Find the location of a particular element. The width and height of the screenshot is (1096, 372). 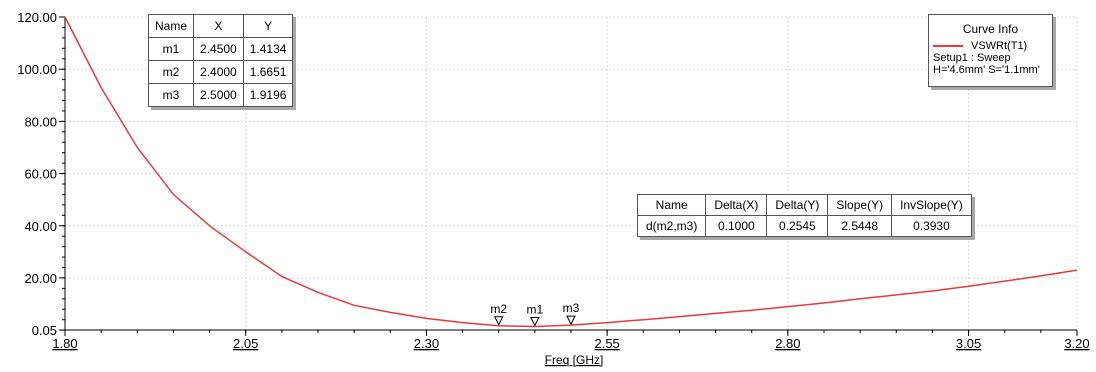

marker-label: m1 is located at coordinates (535, 309).